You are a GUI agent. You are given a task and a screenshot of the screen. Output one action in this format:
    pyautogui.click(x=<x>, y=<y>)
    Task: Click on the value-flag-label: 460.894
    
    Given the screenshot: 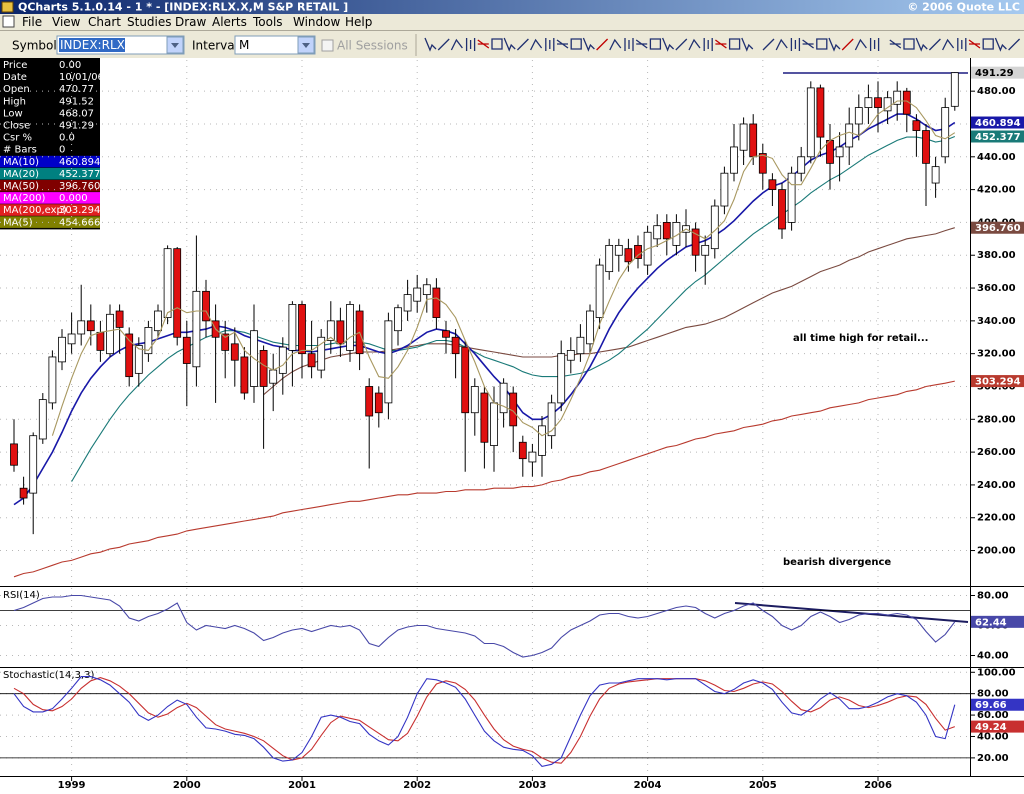 What is the action you would take?
    pyautogui.click(x=998, y=123)
    